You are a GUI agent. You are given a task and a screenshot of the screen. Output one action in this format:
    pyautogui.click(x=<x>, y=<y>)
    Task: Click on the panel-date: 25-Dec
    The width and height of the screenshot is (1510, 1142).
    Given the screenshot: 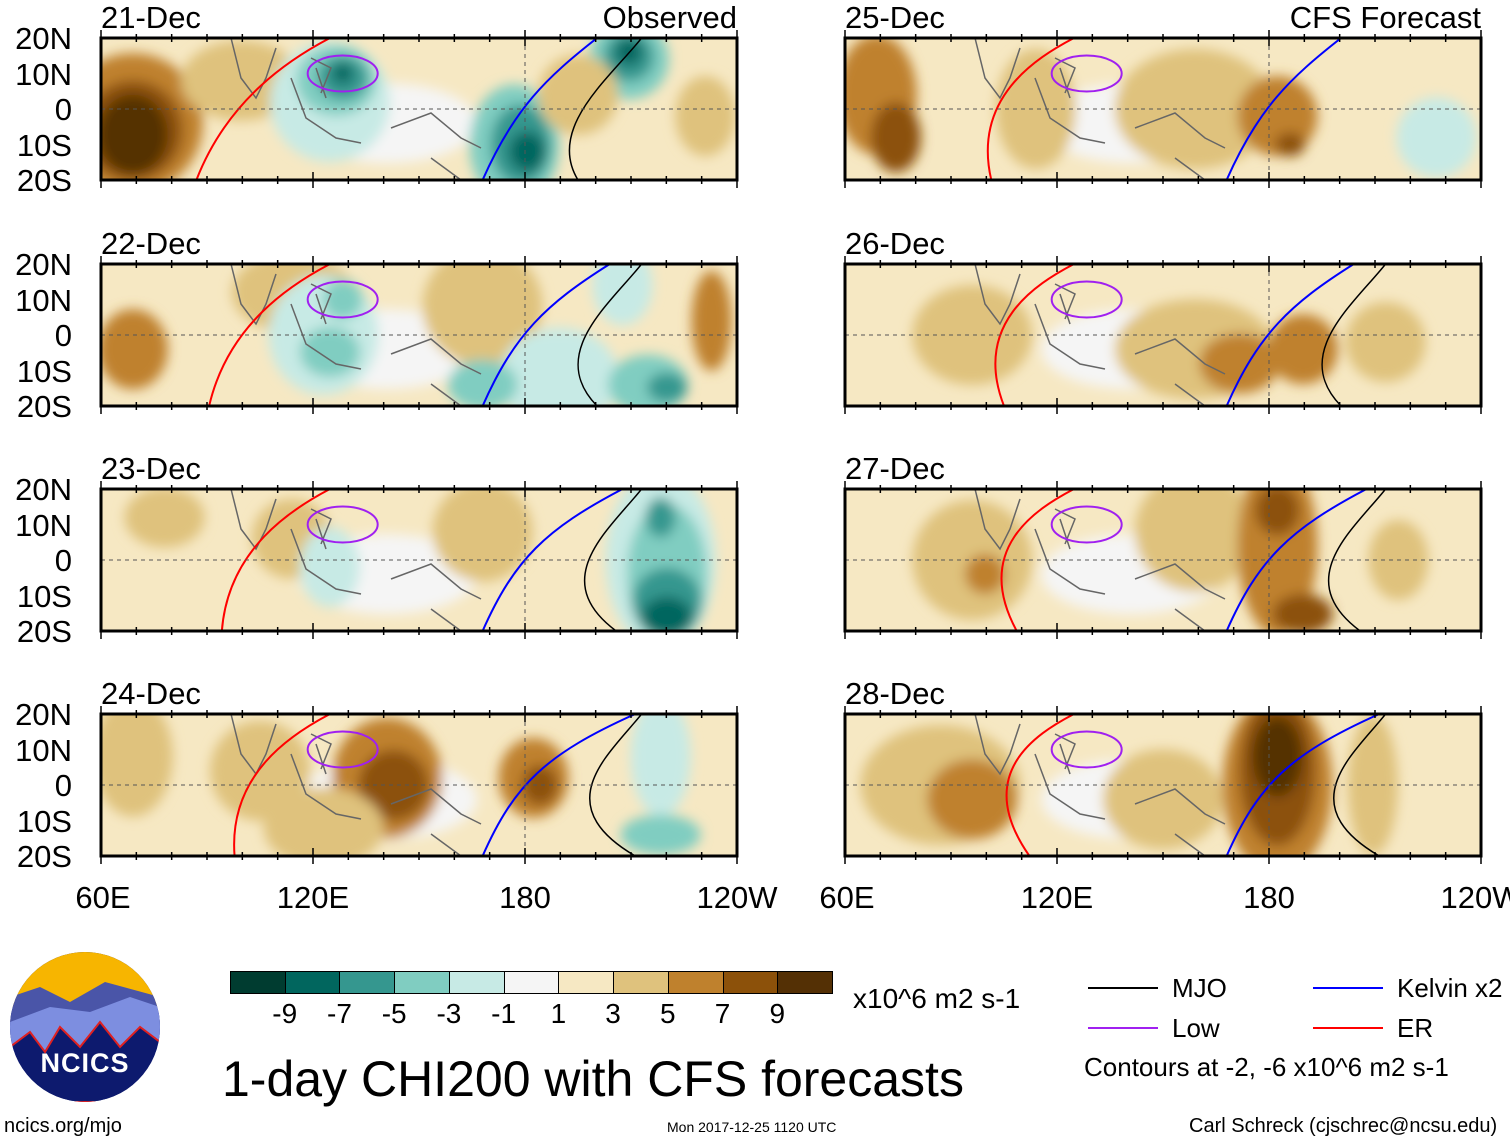 What is the action you would take?
    pyautogui.click(x=895, y=17)
    